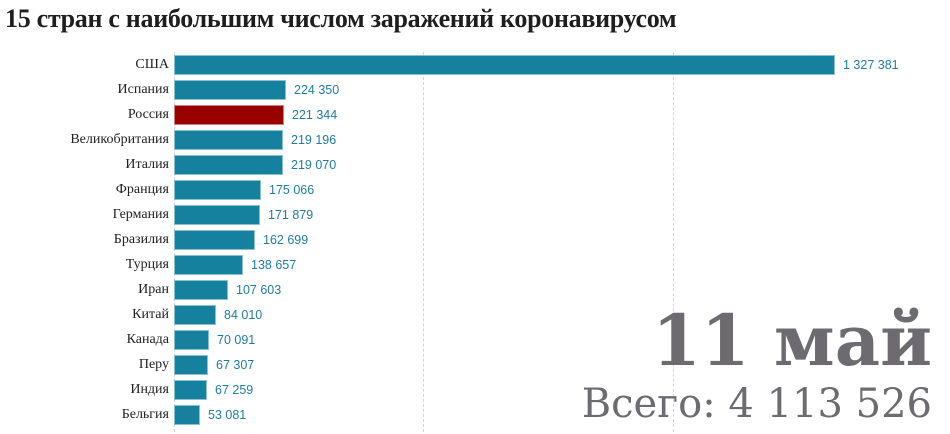 The image size is (950, 434). Describe the element at coordinates (229, 115) in the screenshot. I see `bar-highlighted` at that location.